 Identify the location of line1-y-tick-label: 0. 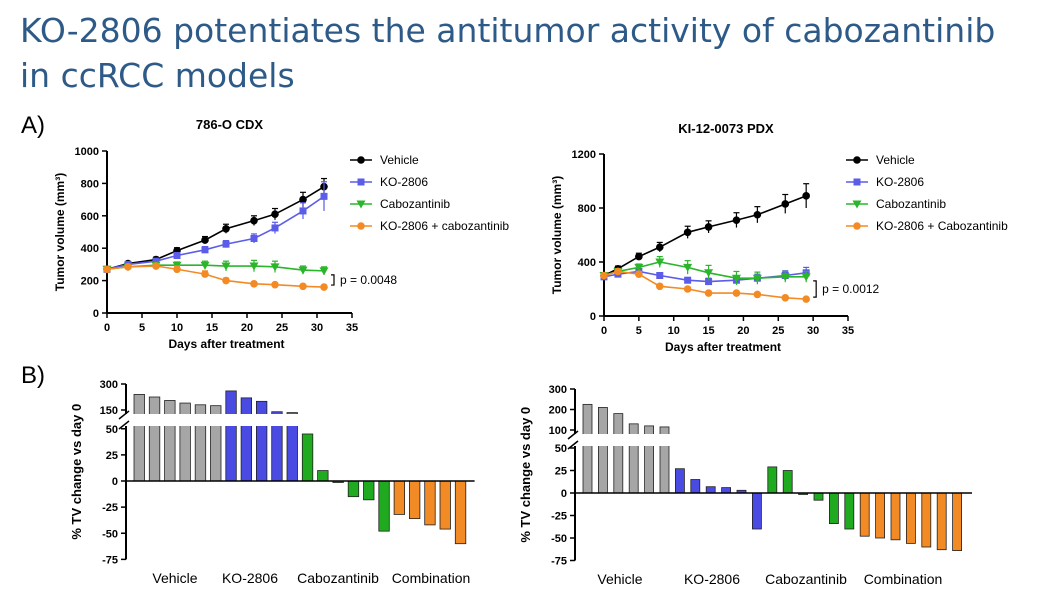
(593, 317).